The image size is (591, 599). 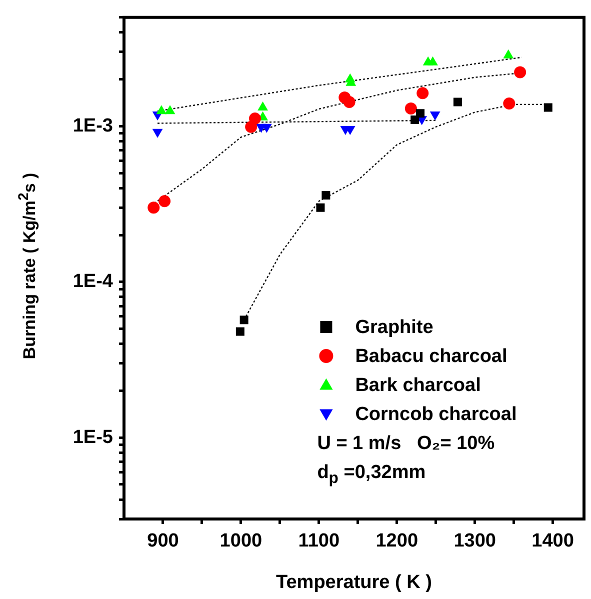 What do you see at coordinates (319, 541) in the screenshot?
I see `x-tick-label: 1100` at bounding box center [319, 541].